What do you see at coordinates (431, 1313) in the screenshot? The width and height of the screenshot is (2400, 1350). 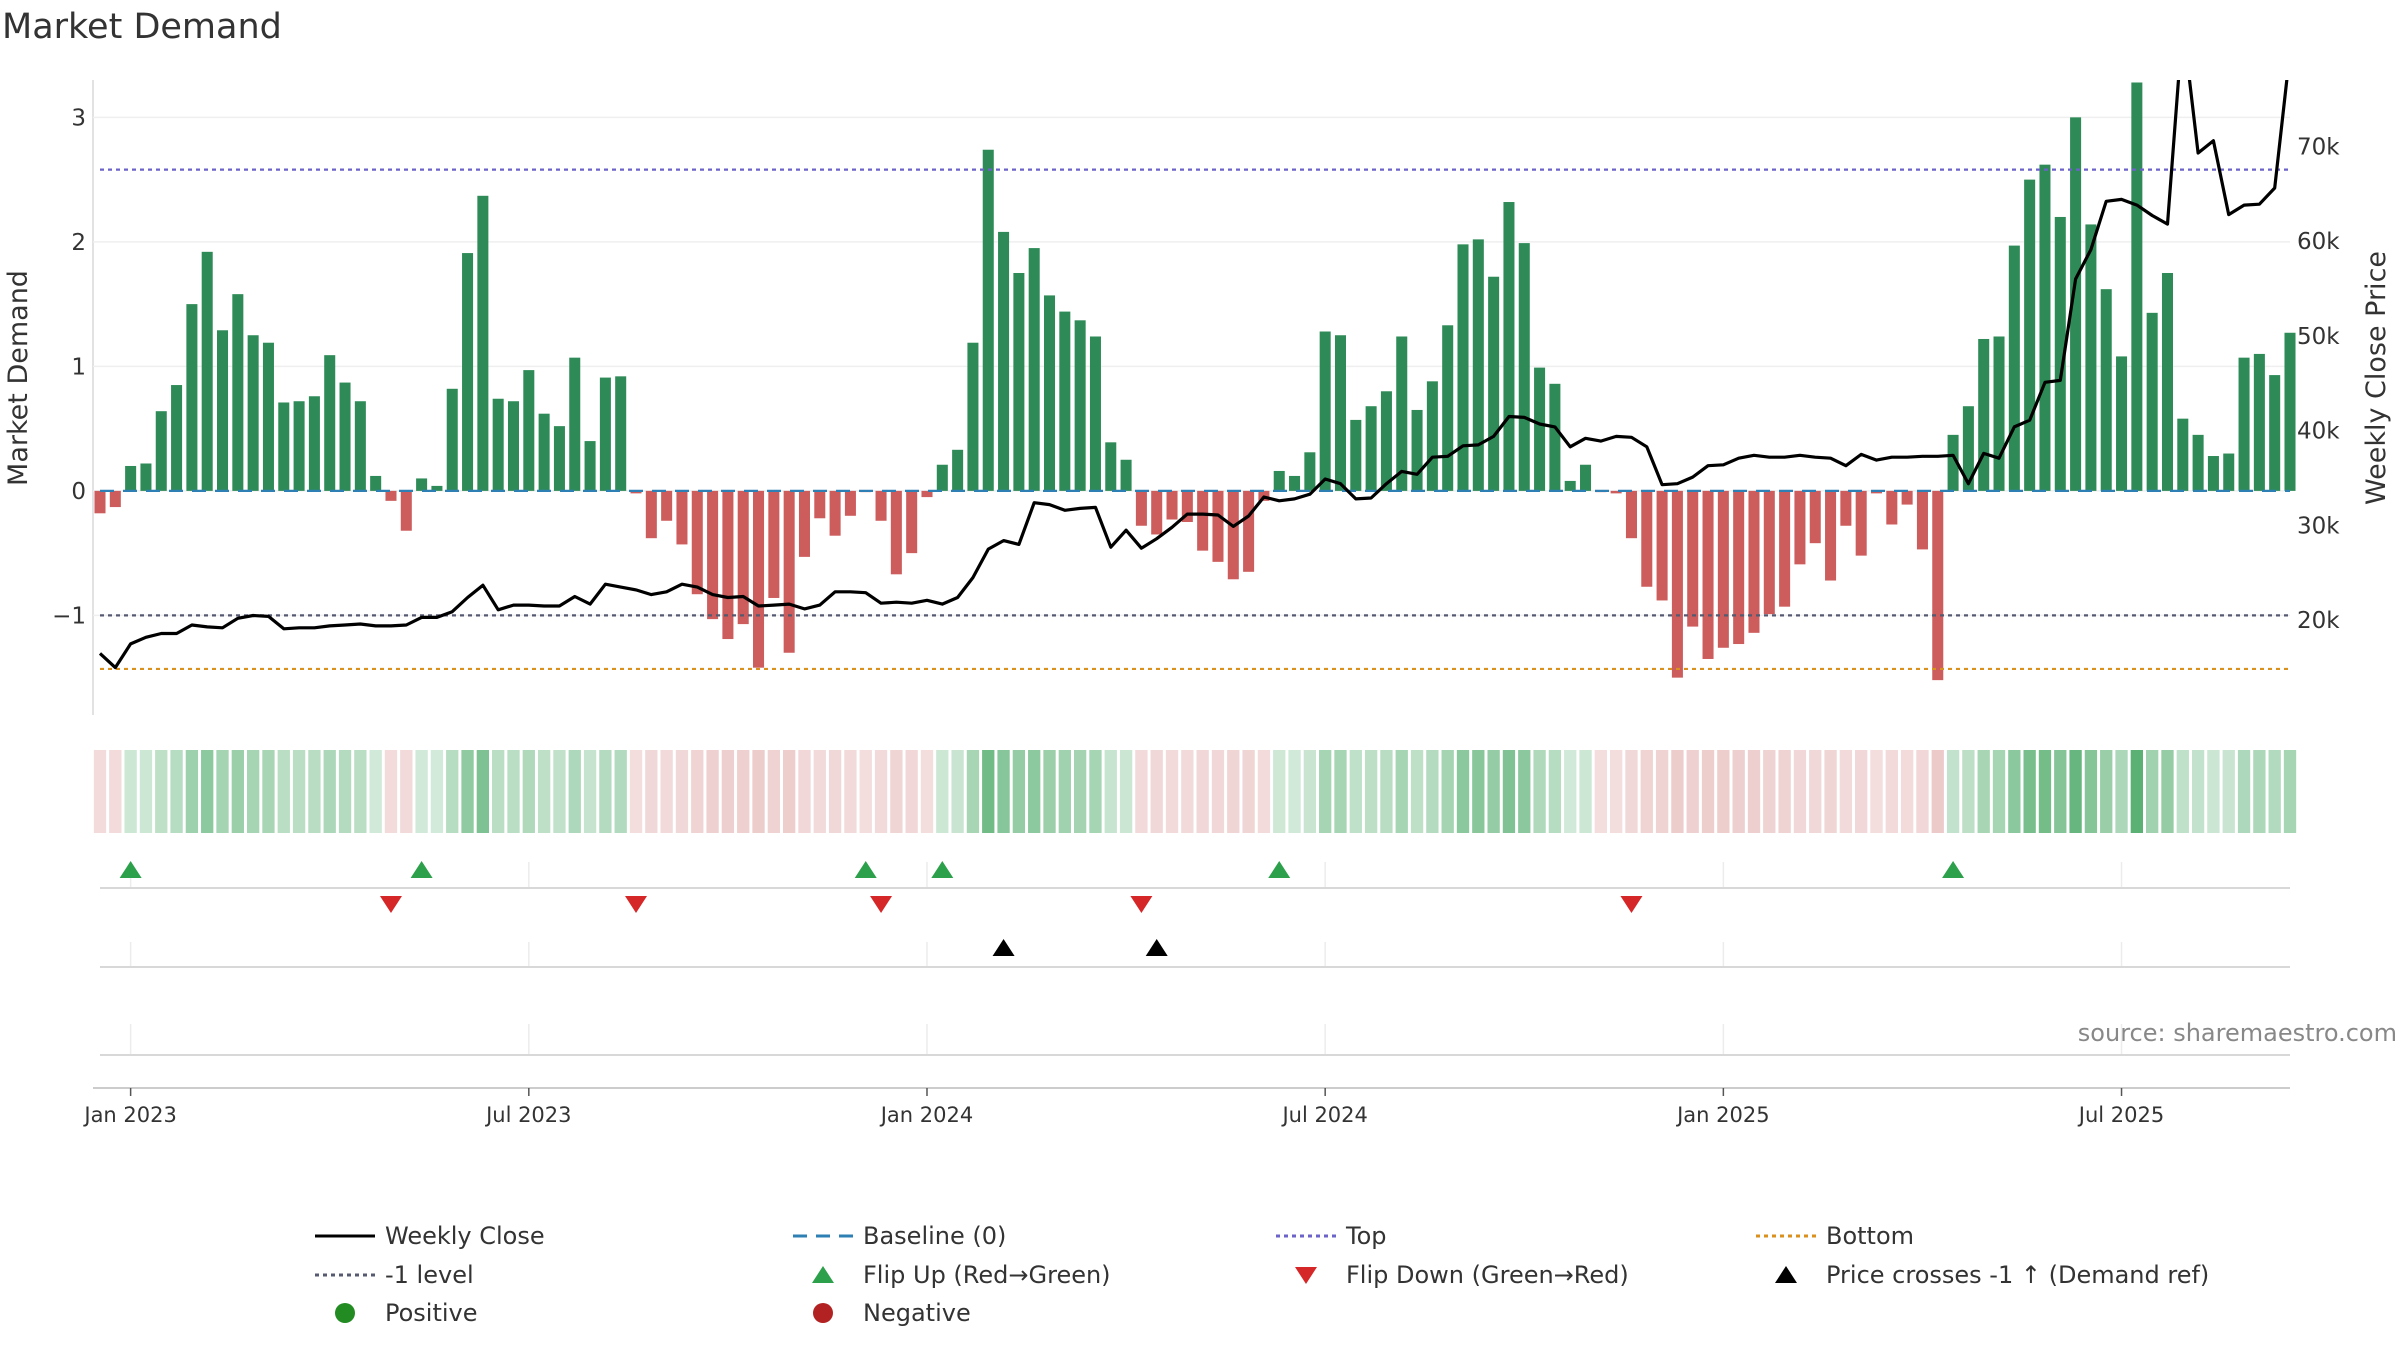 I see `legend-label: Positive` at bounding box center [431, 1313].